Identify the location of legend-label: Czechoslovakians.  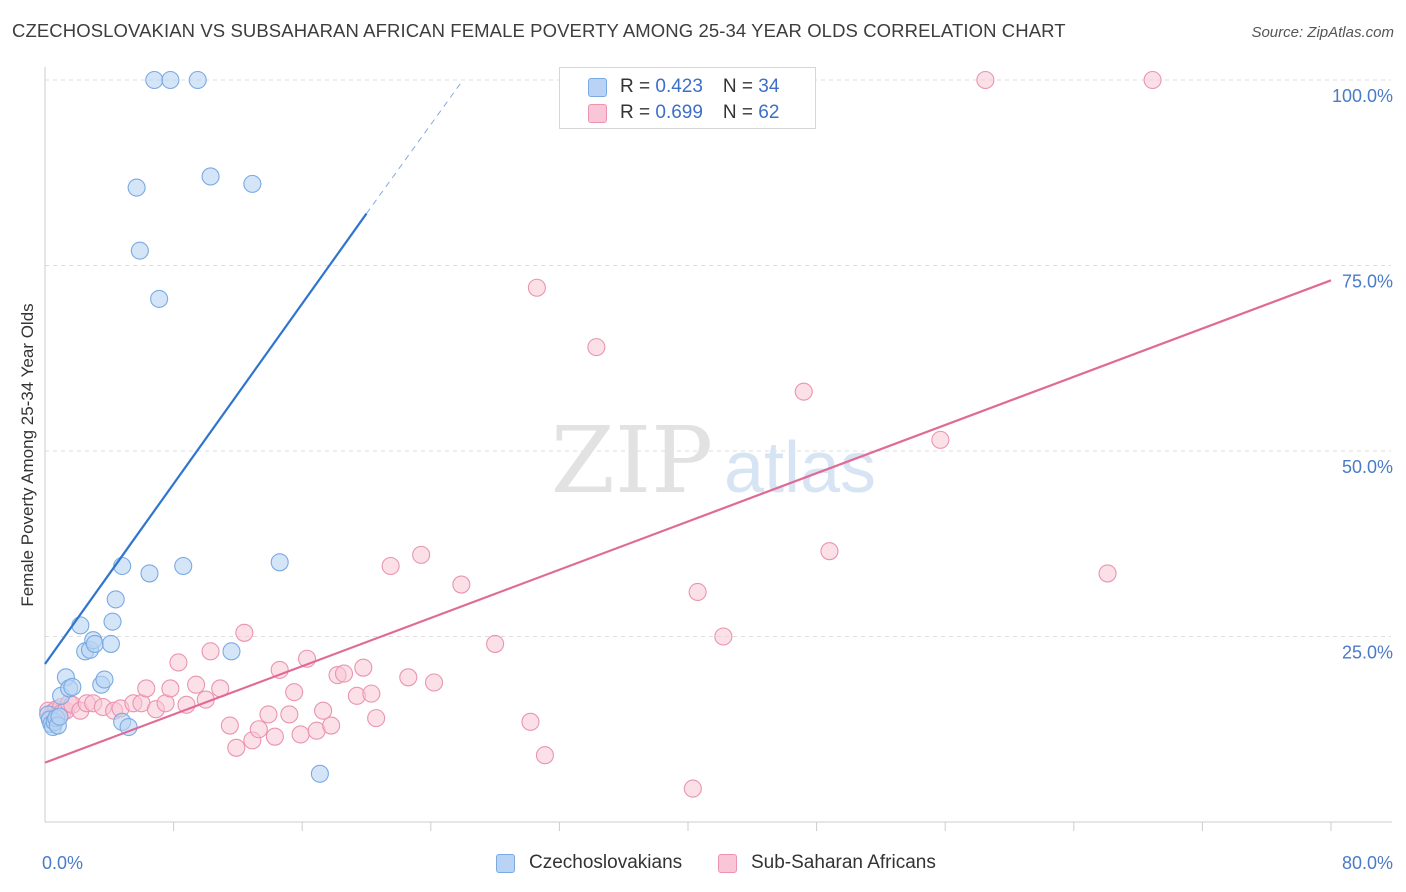
(606, 862).